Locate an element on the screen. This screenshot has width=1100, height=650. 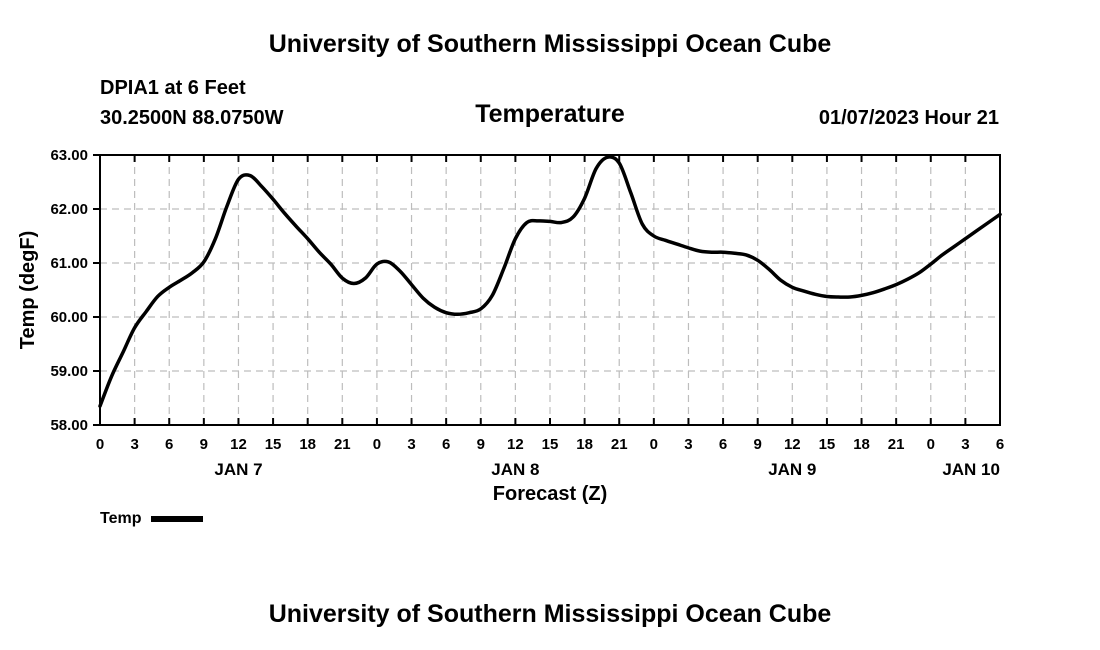
station-coordinates: 30.2500N 88.0750W is located at coordinates (192, 118).